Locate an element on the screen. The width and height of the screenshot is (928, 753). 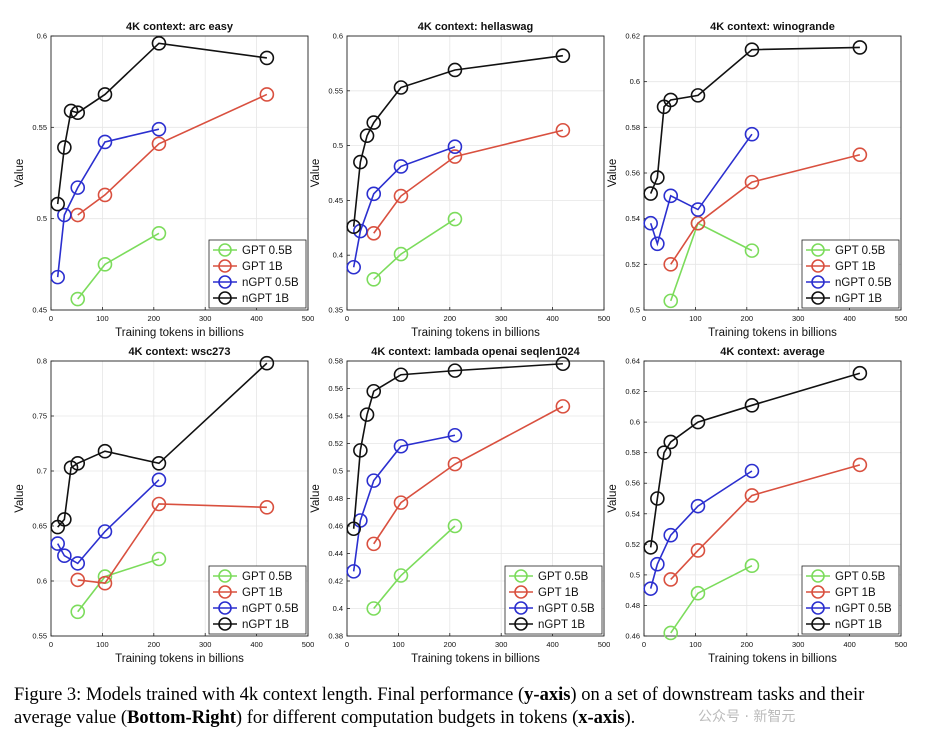
y-tick-label: 0.62 is located at coordinates (632, 36).